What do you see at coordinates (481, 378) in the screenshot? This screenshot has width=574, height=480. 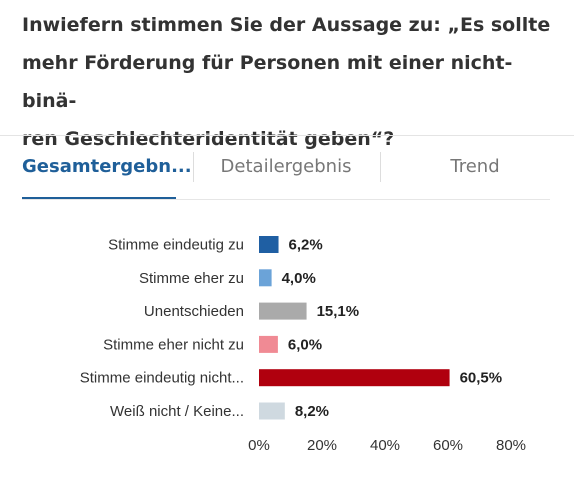 I see `value-label: 60,5%` at bounding box center [481, 378].